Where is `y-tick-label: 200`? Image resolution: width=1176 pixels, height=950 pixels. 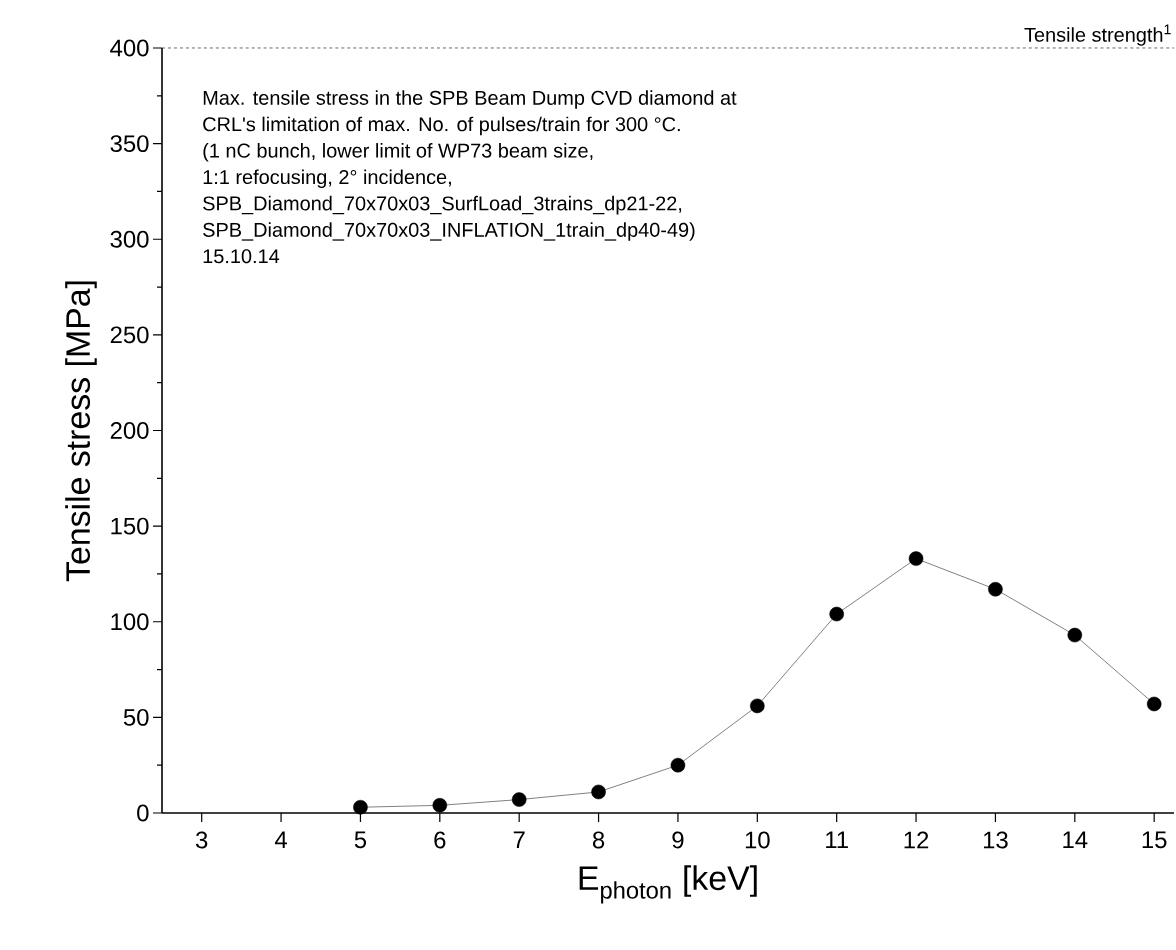
y-tick-label: 200 is located at coordinates (129, 430).